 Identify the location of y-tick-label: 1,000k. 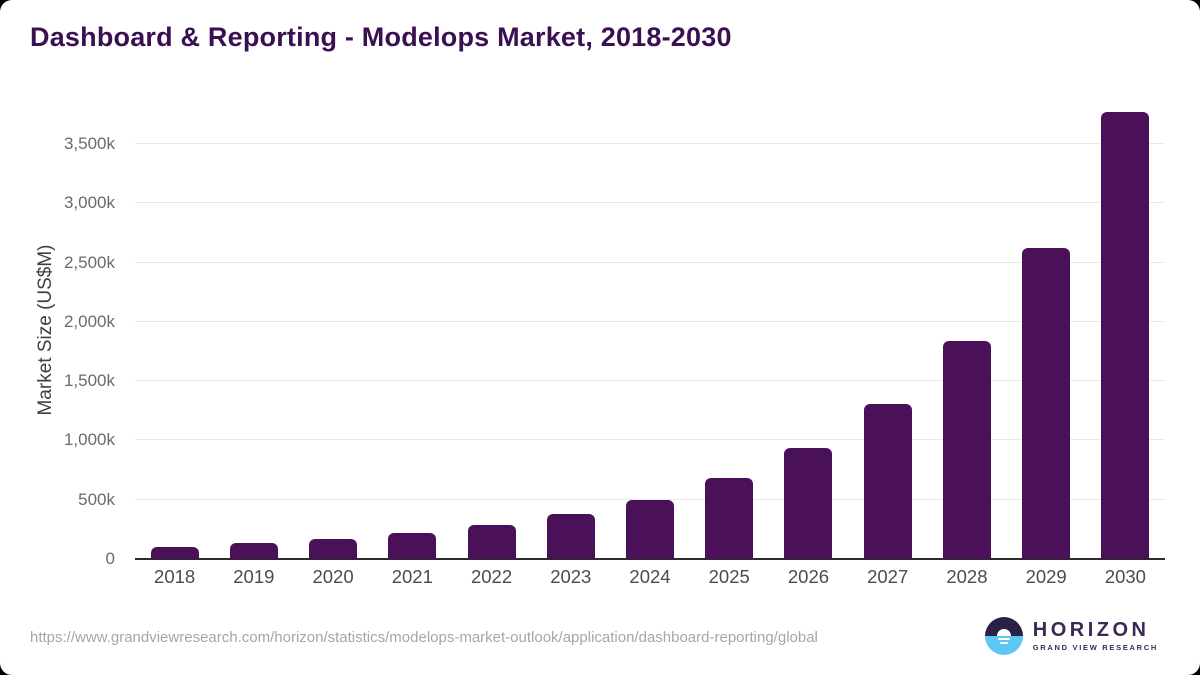
(89, 440).